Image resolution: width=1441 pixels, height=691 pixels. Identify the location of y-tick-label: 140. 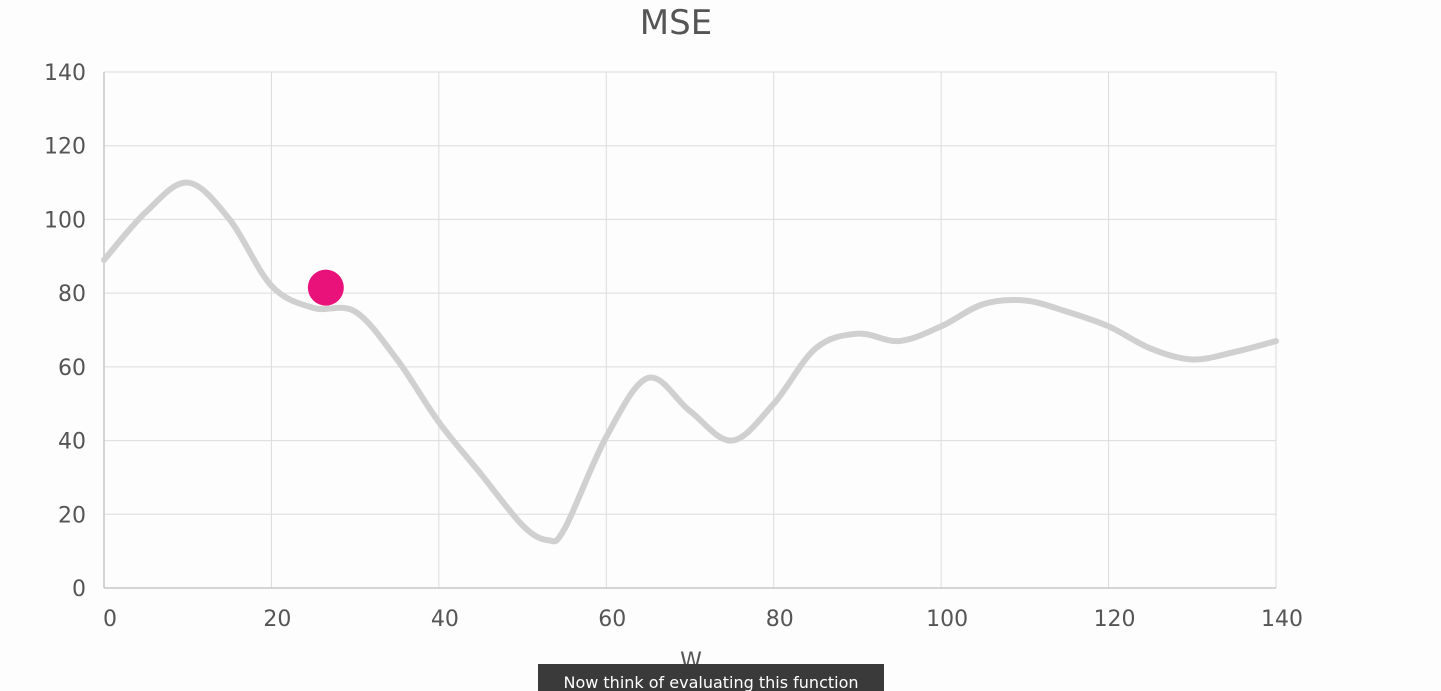
(65, 73).